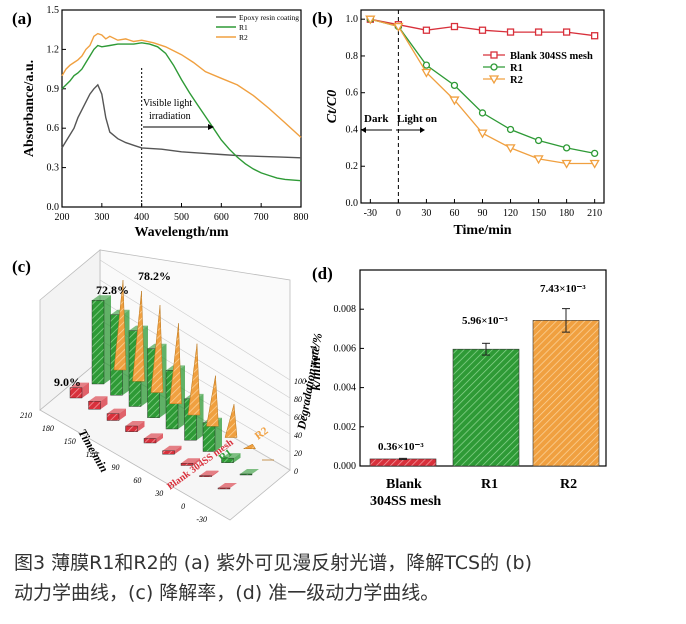 The height and width of the screenshot is (624, 686). I want to click on d-ytick-label-2: 0.004, so click(345, 388).